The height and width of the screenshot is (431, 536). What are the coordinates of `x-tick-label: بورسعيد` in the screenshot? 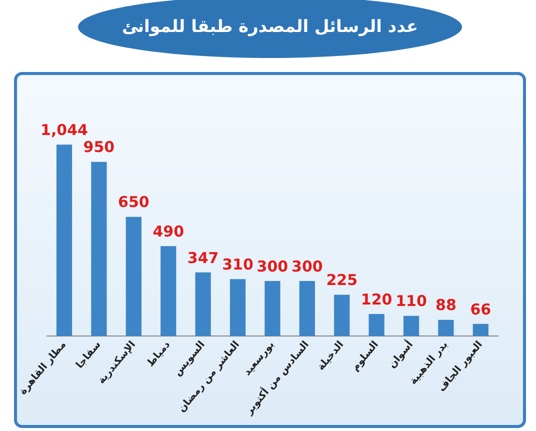 It's located at (259, 358).